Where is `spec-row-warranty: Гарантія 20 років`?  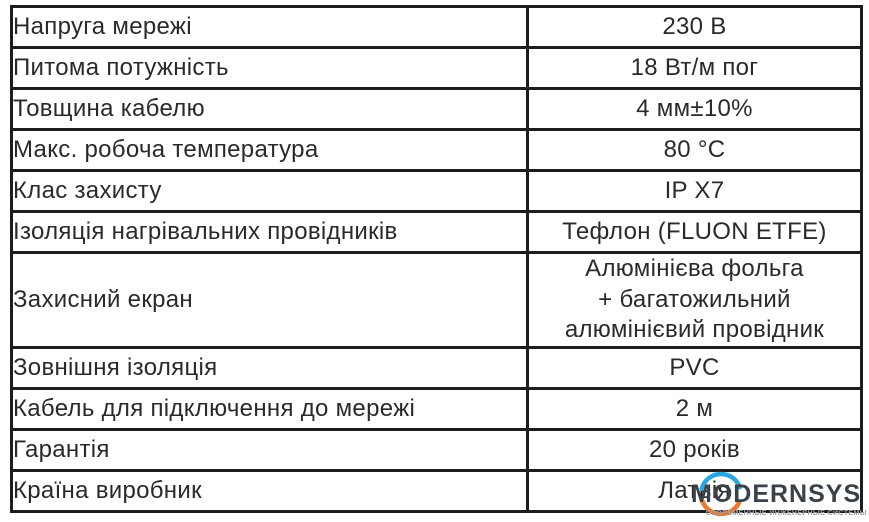 spec-row-warranty: Гарантія 20 років is located at coordinates (437, 450).